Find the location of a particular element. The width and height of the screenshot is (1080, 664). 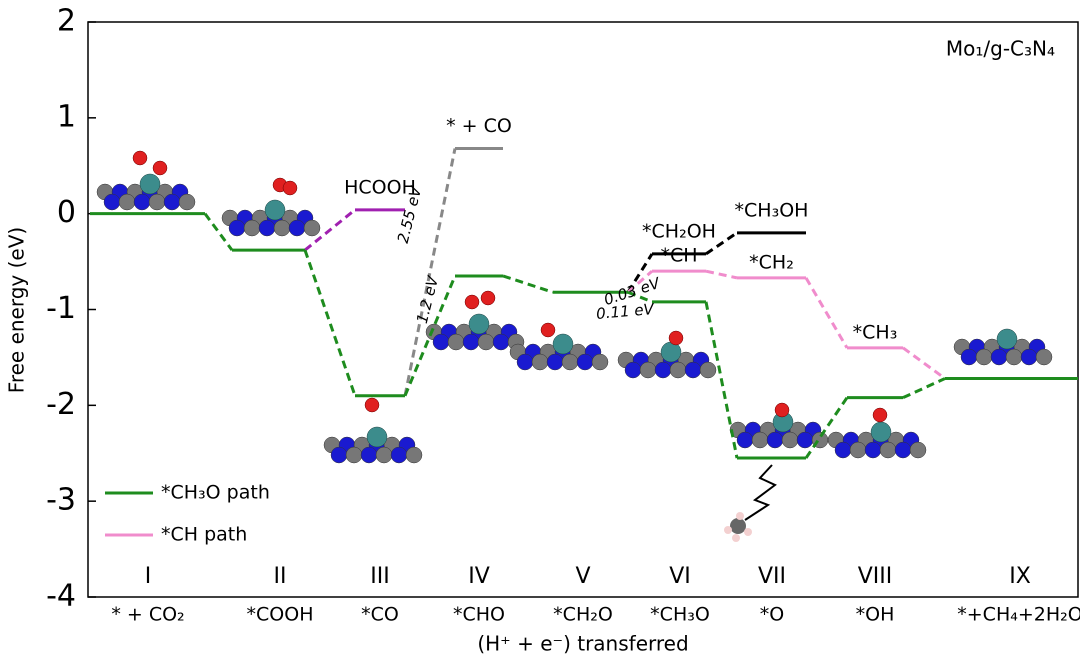

y-tick-label: -2 is located at coordinates (61, 404).